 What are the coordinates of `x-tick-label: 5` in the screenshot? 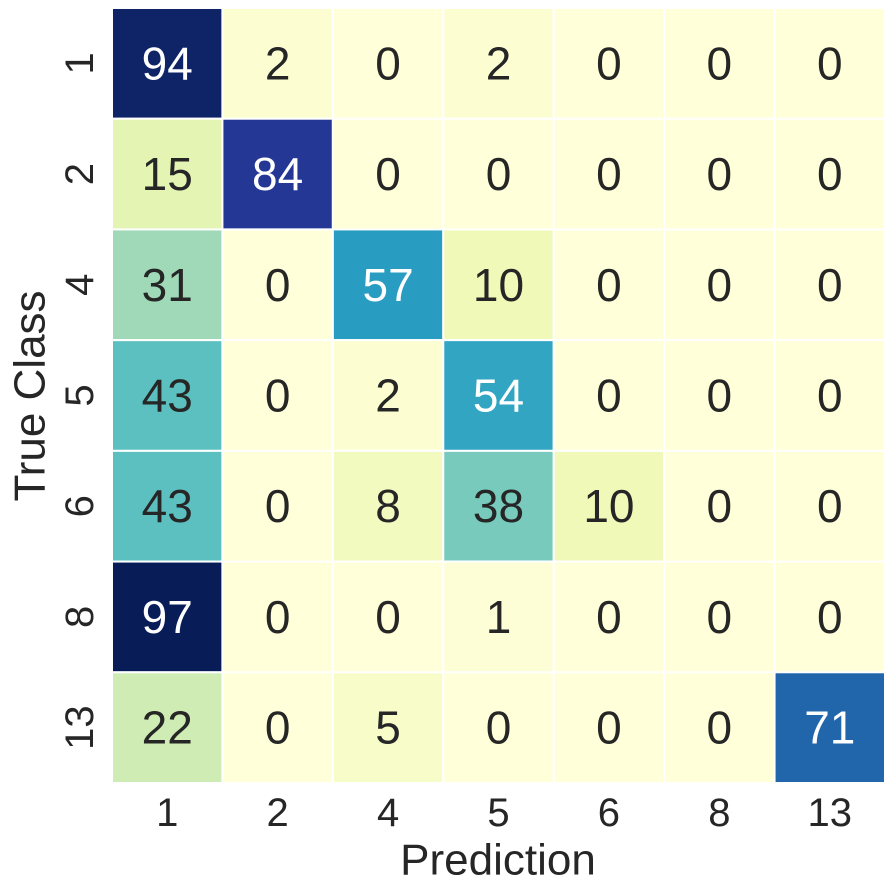 It's located at (498, 813).